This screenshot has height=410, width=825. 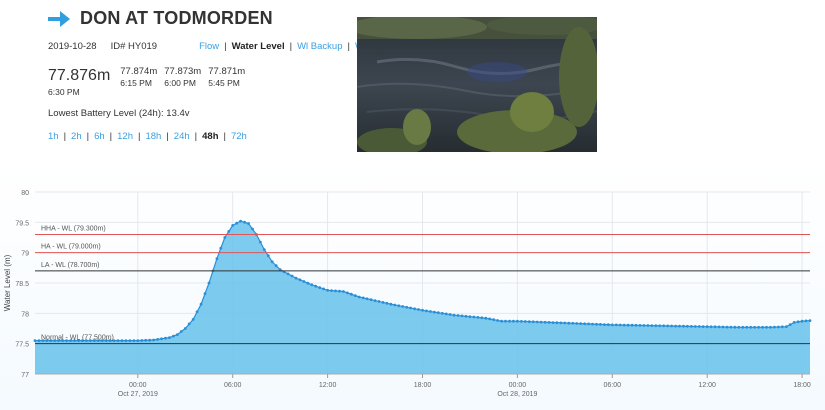 I want to click on nav-flow-link: Flow, so click(x=209, y=46).